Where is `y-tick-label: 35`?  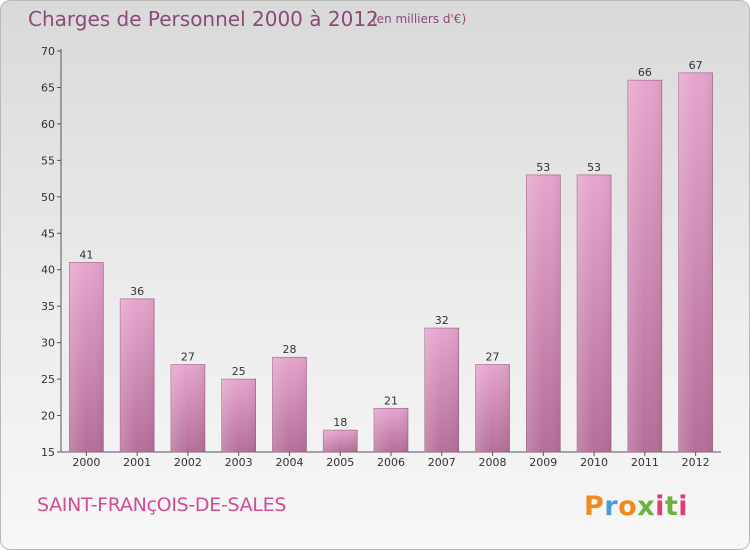
y-tick-label: 35 is located at coordinates (48, 306).